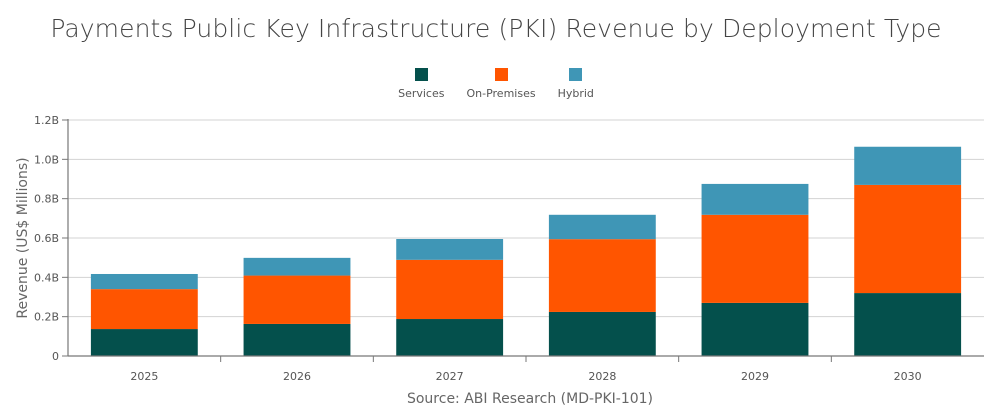 This screenshot has height=420, width=992. What do you see at coordinates (46, 120) in the screenshot?
I see `y-tick-label: 1.2B` at bounding box center [46, 120].